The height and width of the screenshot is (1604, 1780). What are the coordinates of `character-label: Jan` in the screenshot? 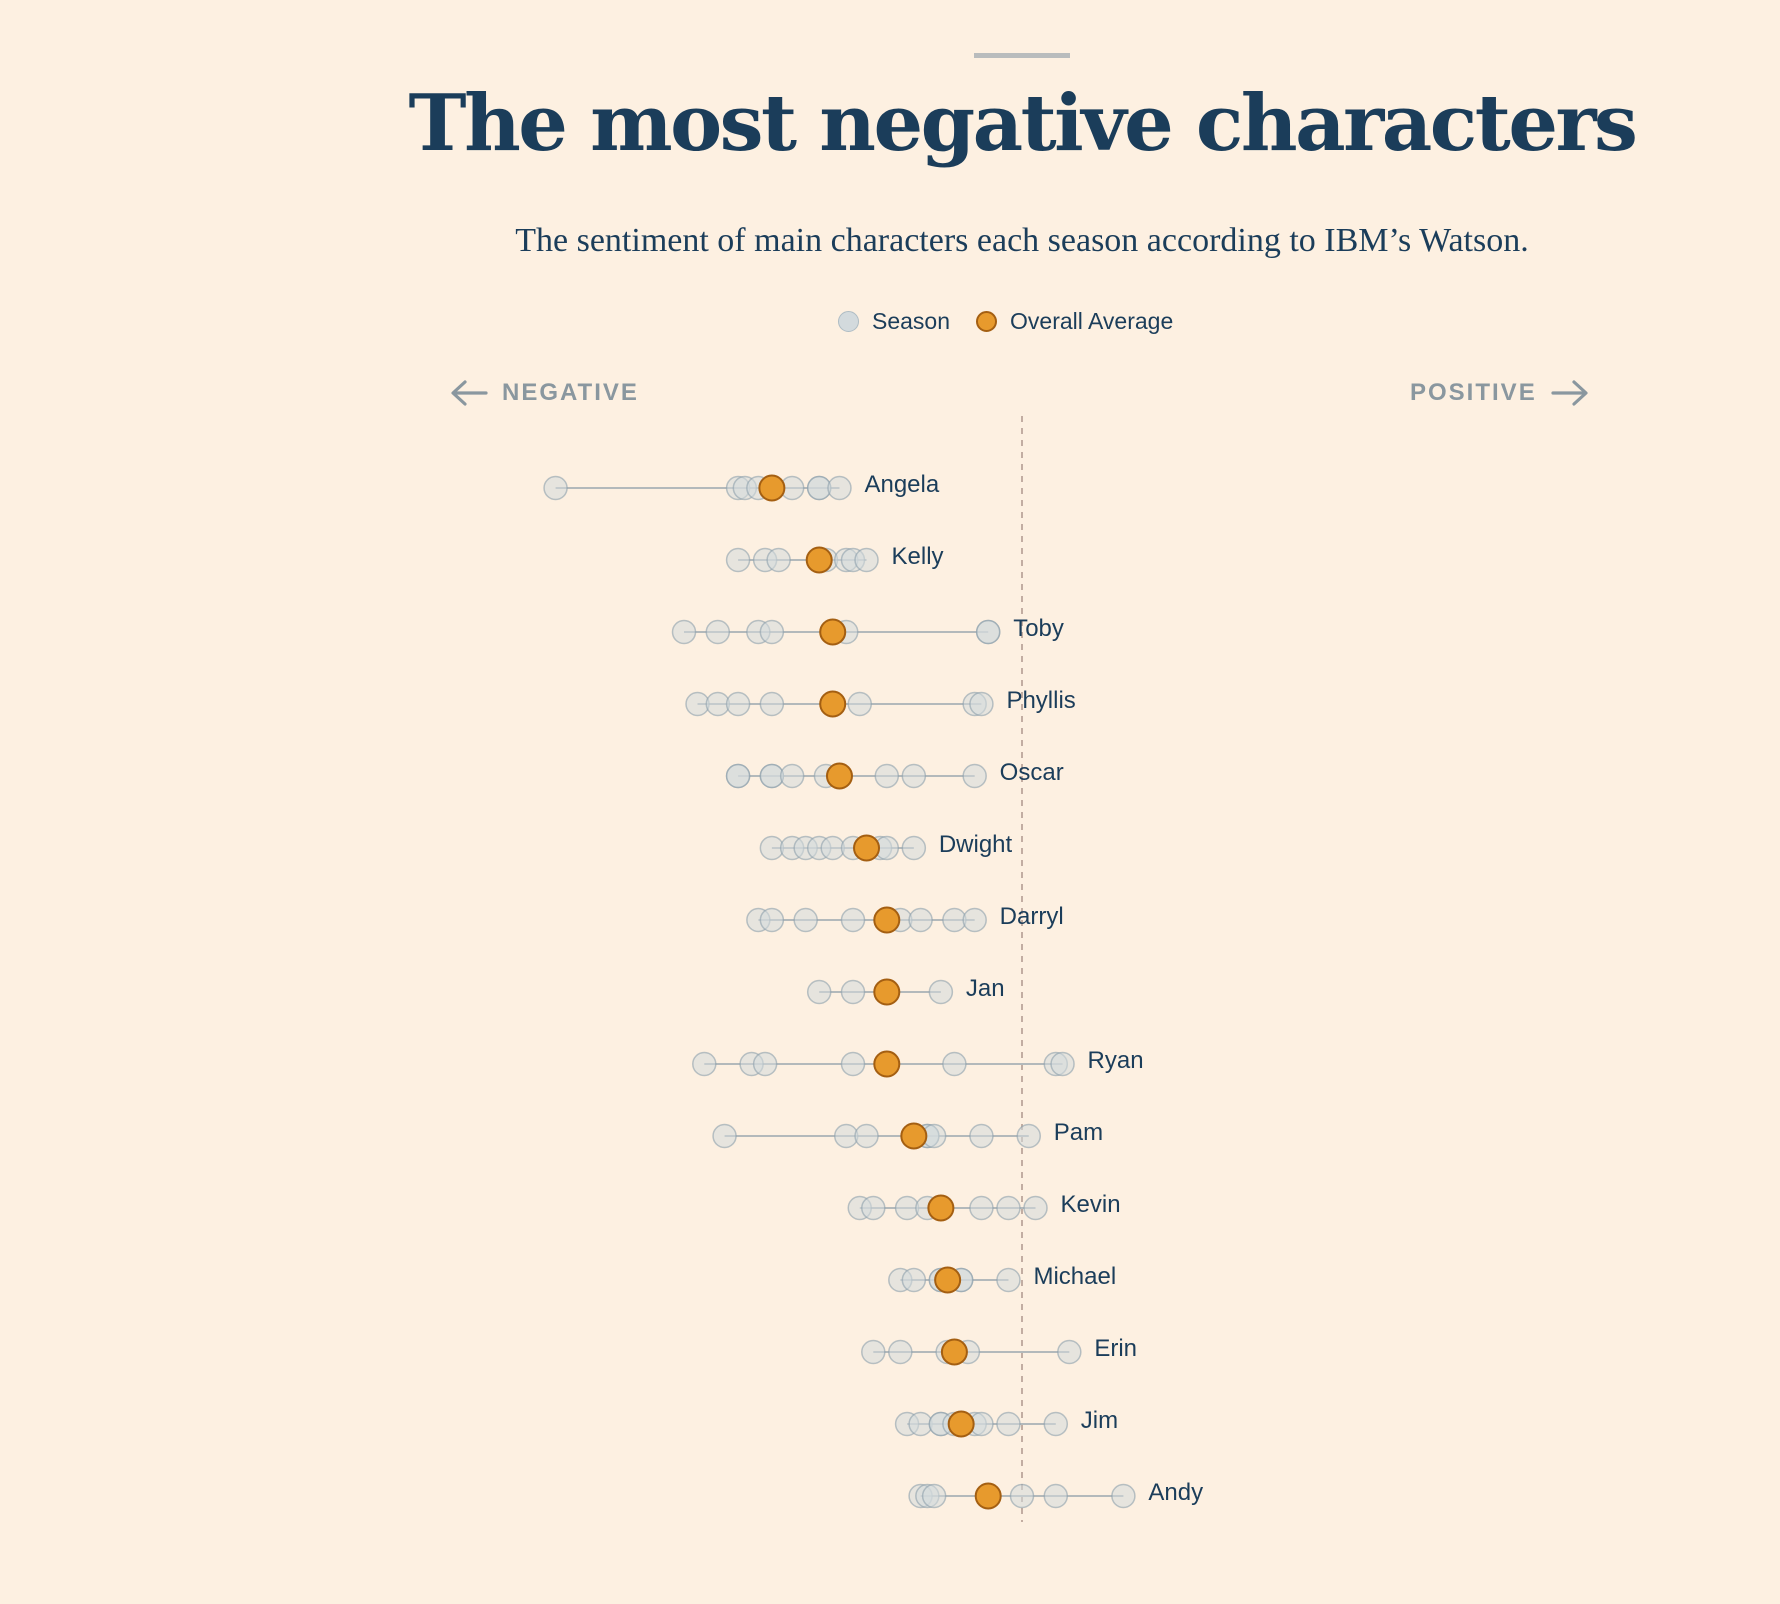 It's located at (985, 988).